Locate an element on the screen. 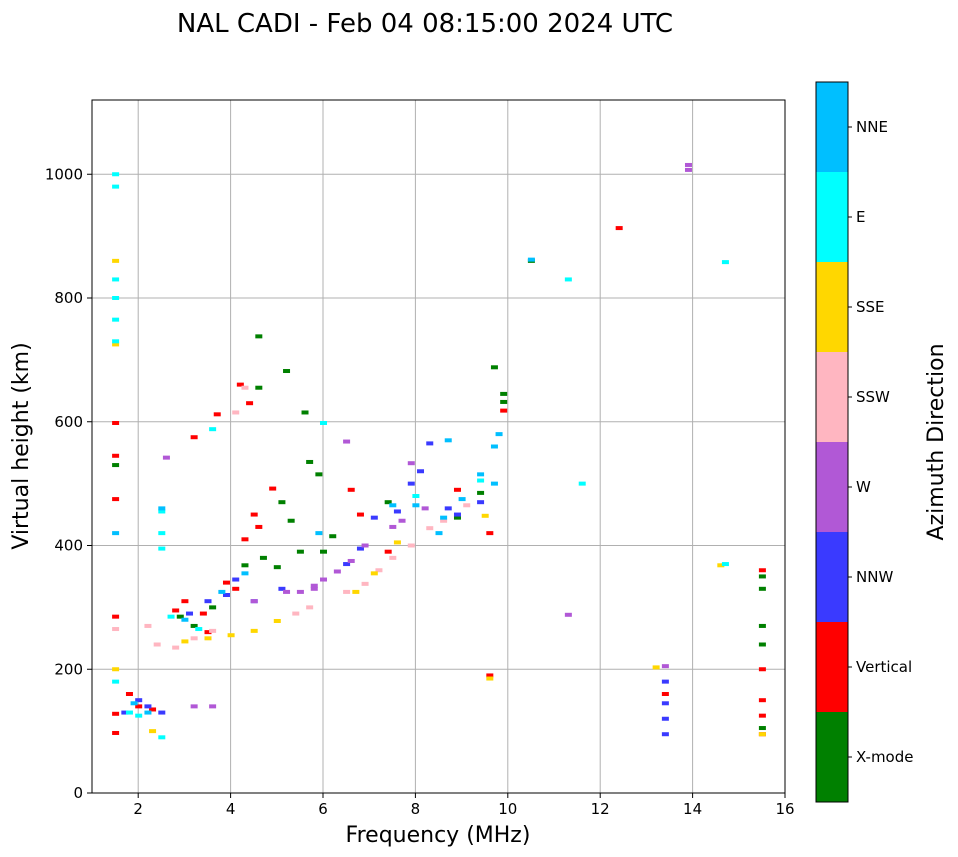 Image resolution: width=958 pixels, height=857 pixels. colorbar-tick-label: SSW is located at coordinates (873, 397).